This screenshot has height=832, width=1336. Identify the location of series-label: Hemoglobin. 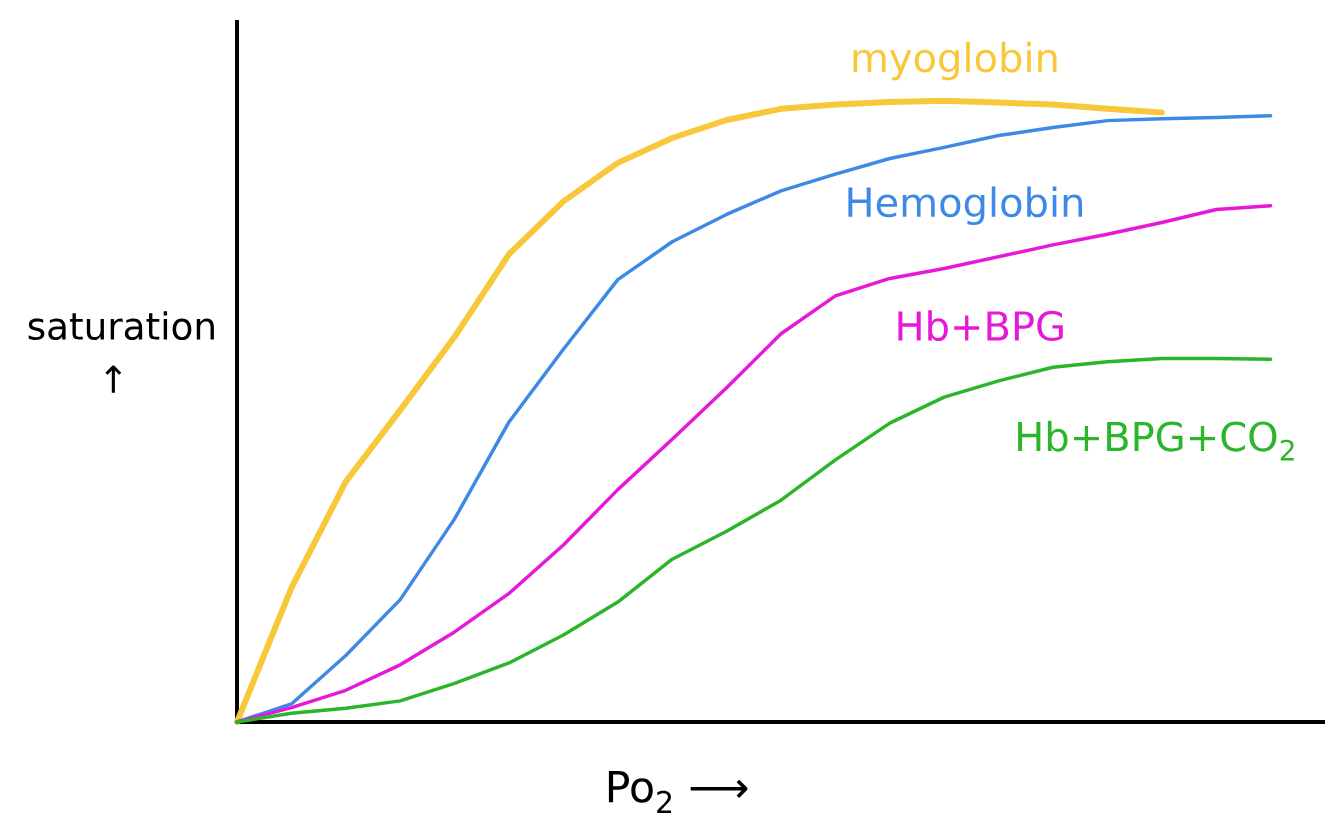
(965, 206).